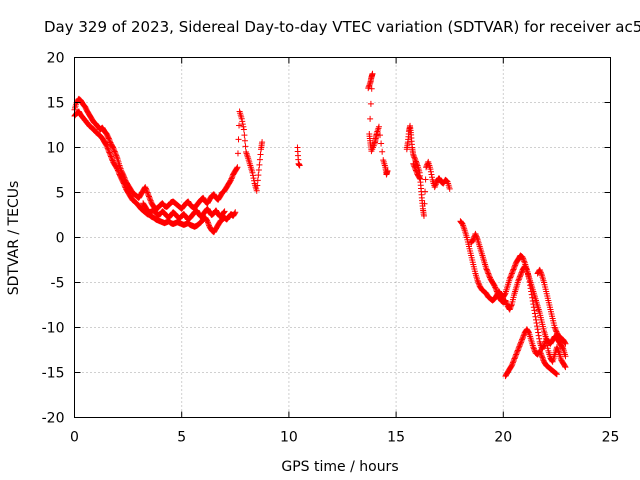  I want to click on y-tick-label: 0, so click(60, 239).